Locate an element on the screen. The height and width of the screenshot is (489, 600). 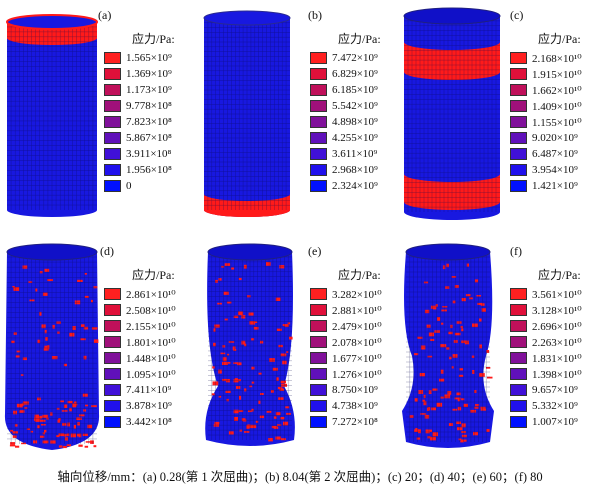
legend-value: 1.369×10⁹ is located at coordinates (149, 74).